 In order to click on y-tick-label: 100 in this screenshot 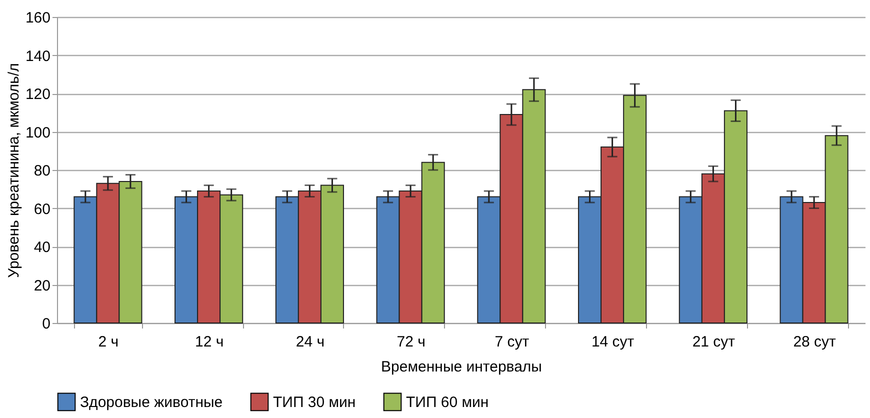, I will do `click(37, 133)`.